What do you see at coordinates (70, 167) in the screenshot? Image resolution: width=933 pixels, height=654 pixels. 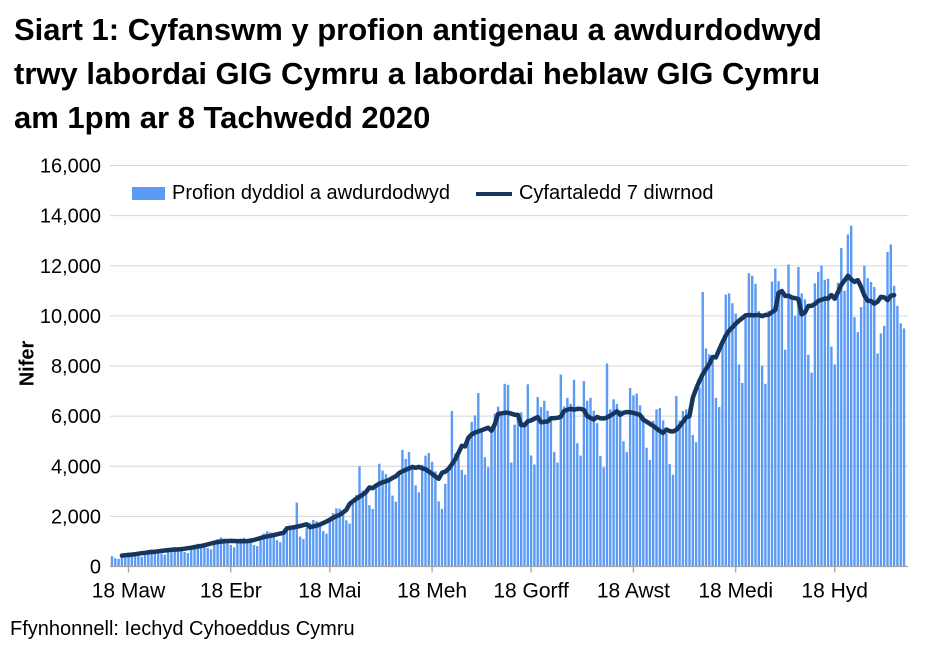 I see `y-tick-label: 16,000` at bounding box center [70, 167].